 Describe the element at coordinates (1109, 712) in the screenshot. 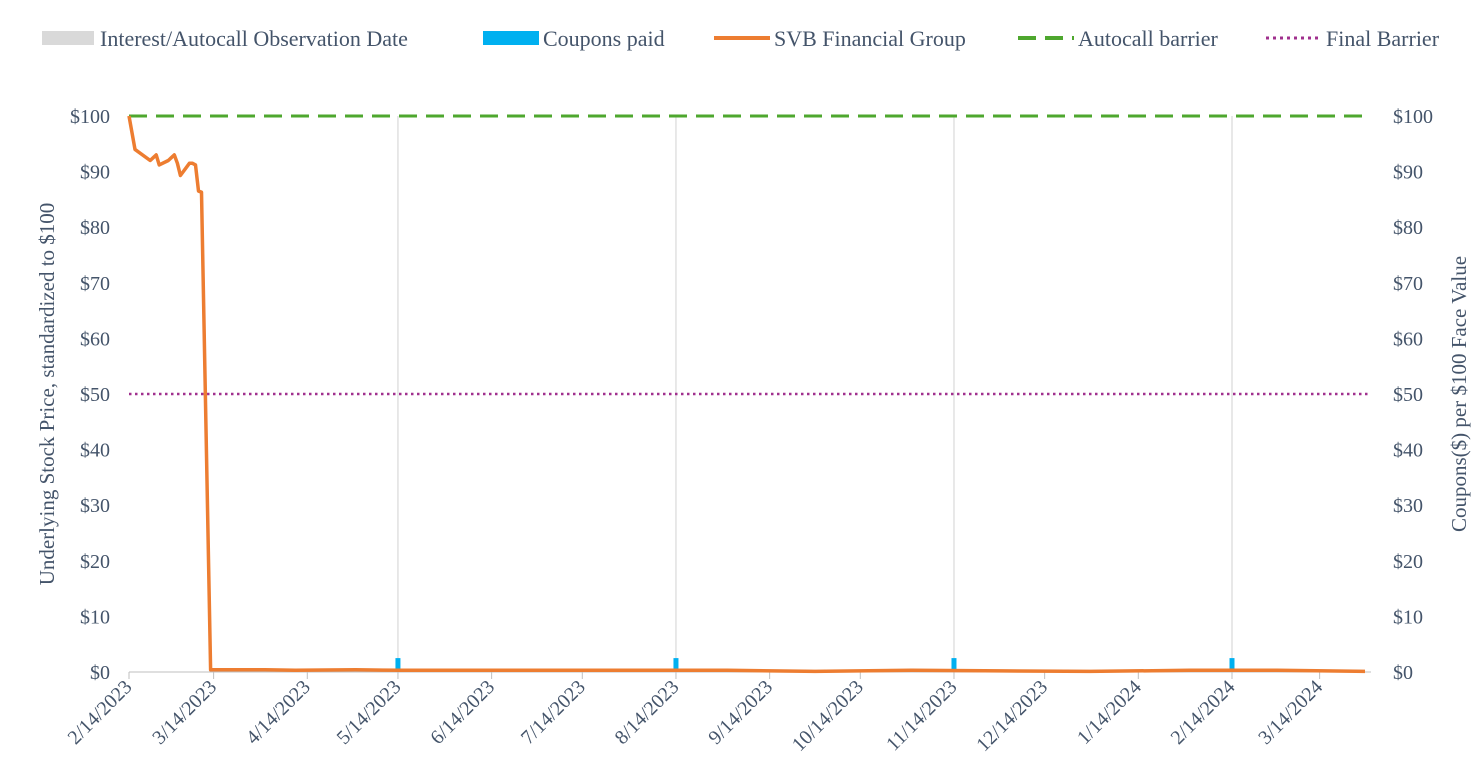

I see `x-tick-label-11: 1/14/2024` at that location.